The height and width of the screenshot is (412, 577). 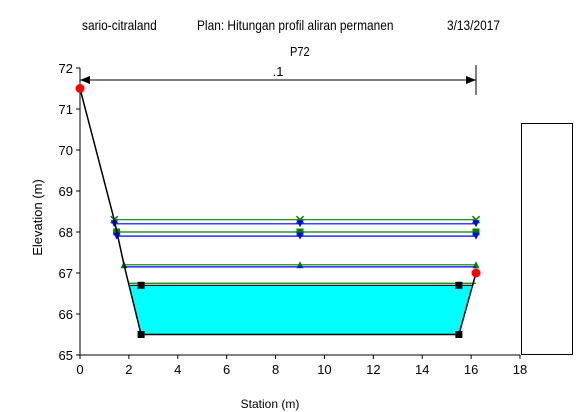 I want to click on x-tick-label: 0, so click(x=79, y=369).